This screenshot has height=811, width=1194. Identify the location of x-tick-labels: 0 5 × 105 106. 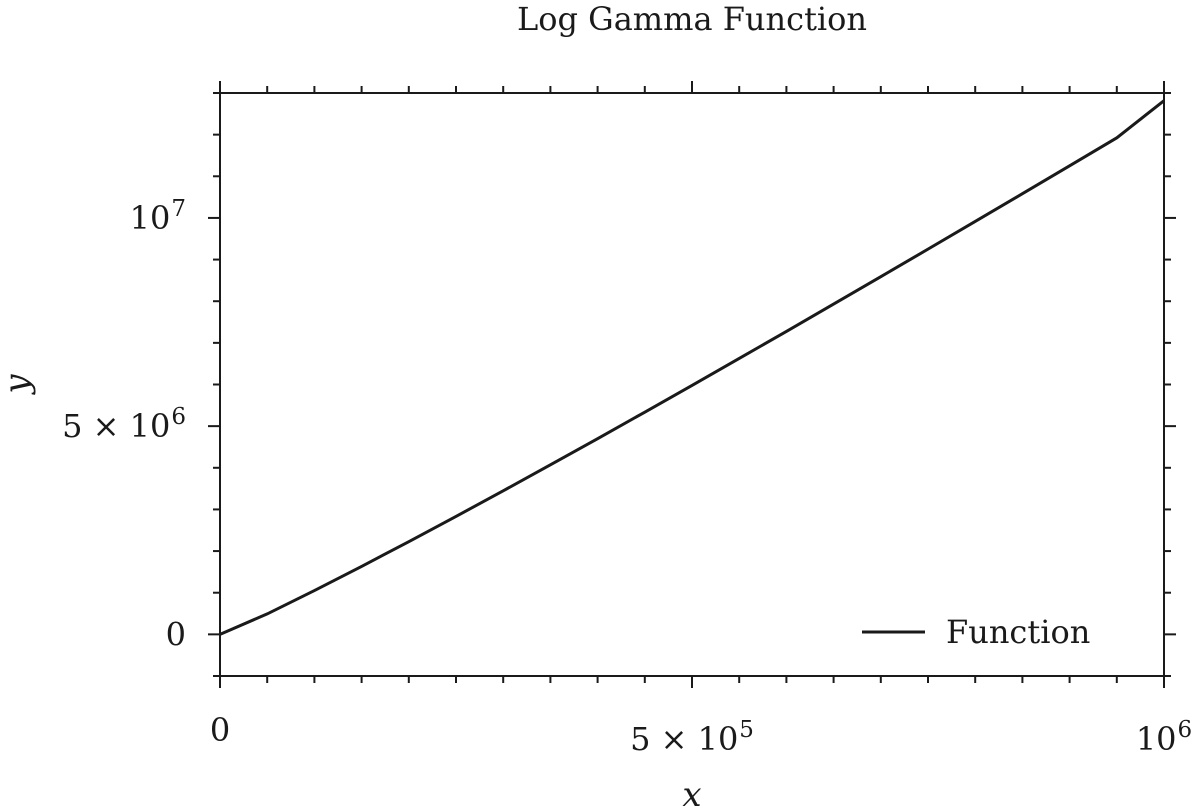
(701, 734).